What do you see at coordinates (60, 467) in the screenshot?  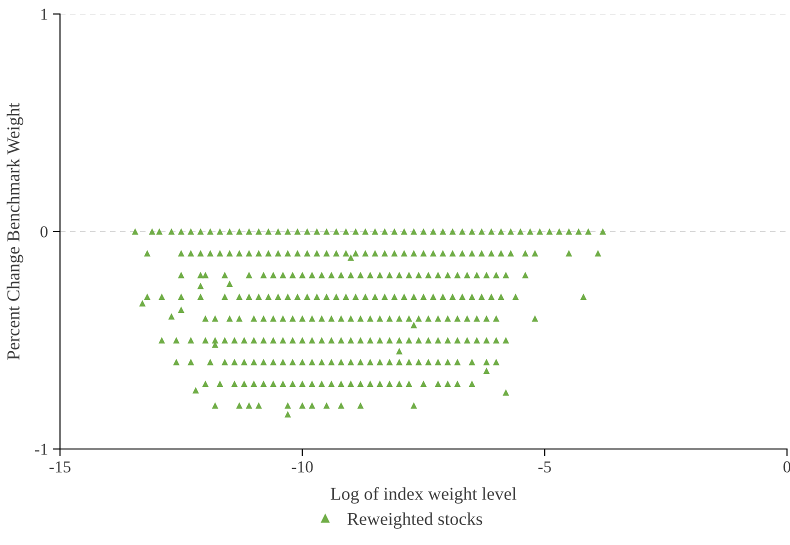 I see `x-tick-label: -15` at bounding box center [60, 467].